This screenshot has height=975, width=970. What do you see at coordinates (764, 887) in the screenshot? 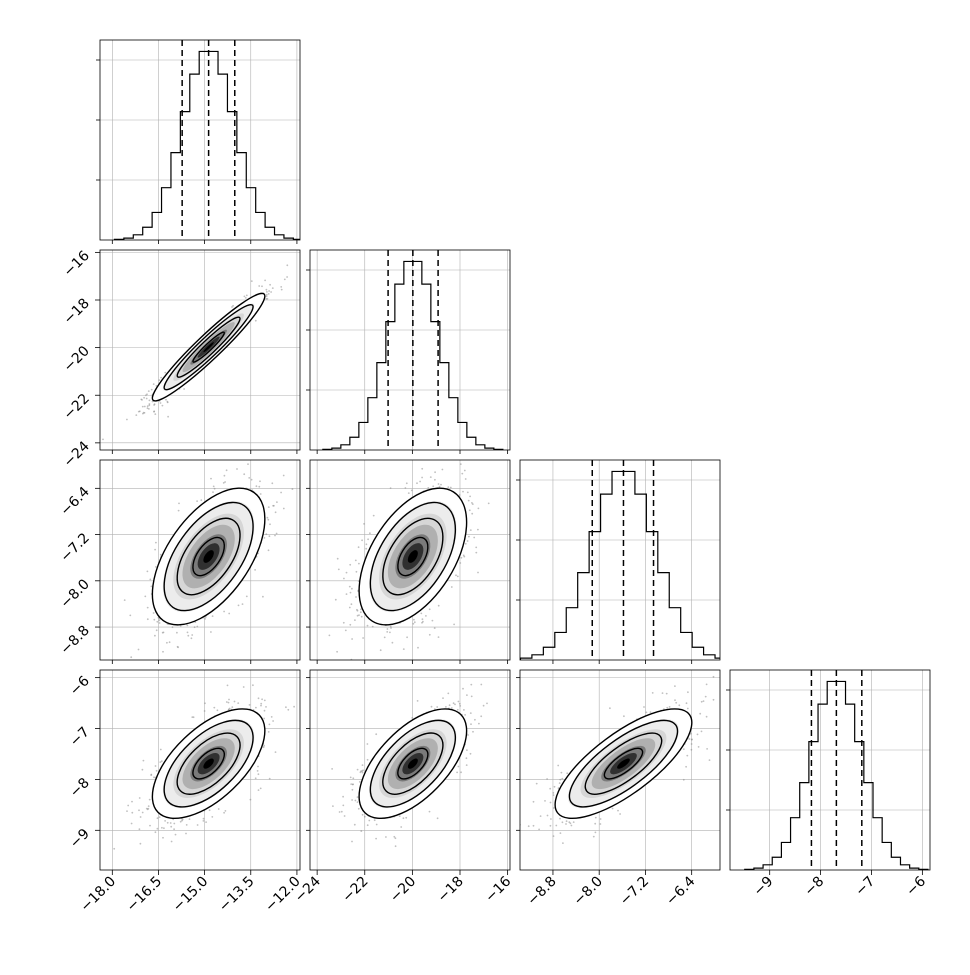
I see `x-tick-label-4-0: −9` at bounding box center [764, 887].